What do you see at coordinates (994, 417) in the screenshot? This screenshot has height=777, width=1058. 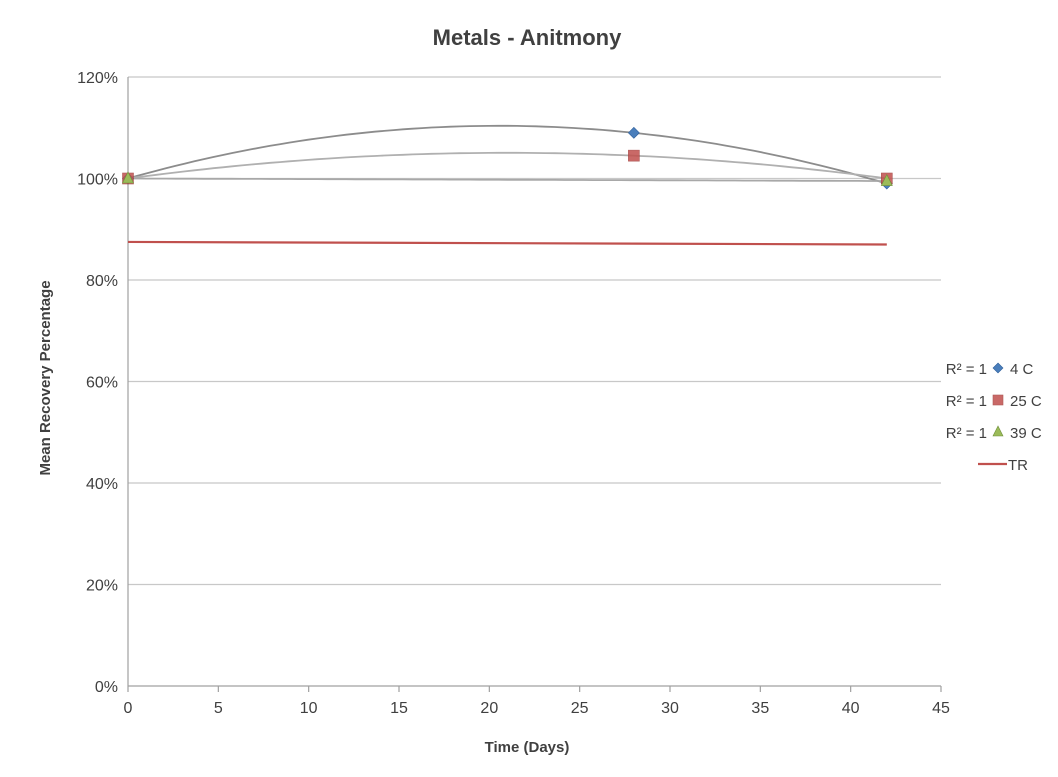 I see `legend: R² = 1 4 C R² = 1 25 C R² = 1 39 C TR` at bounding box center [994, 417].